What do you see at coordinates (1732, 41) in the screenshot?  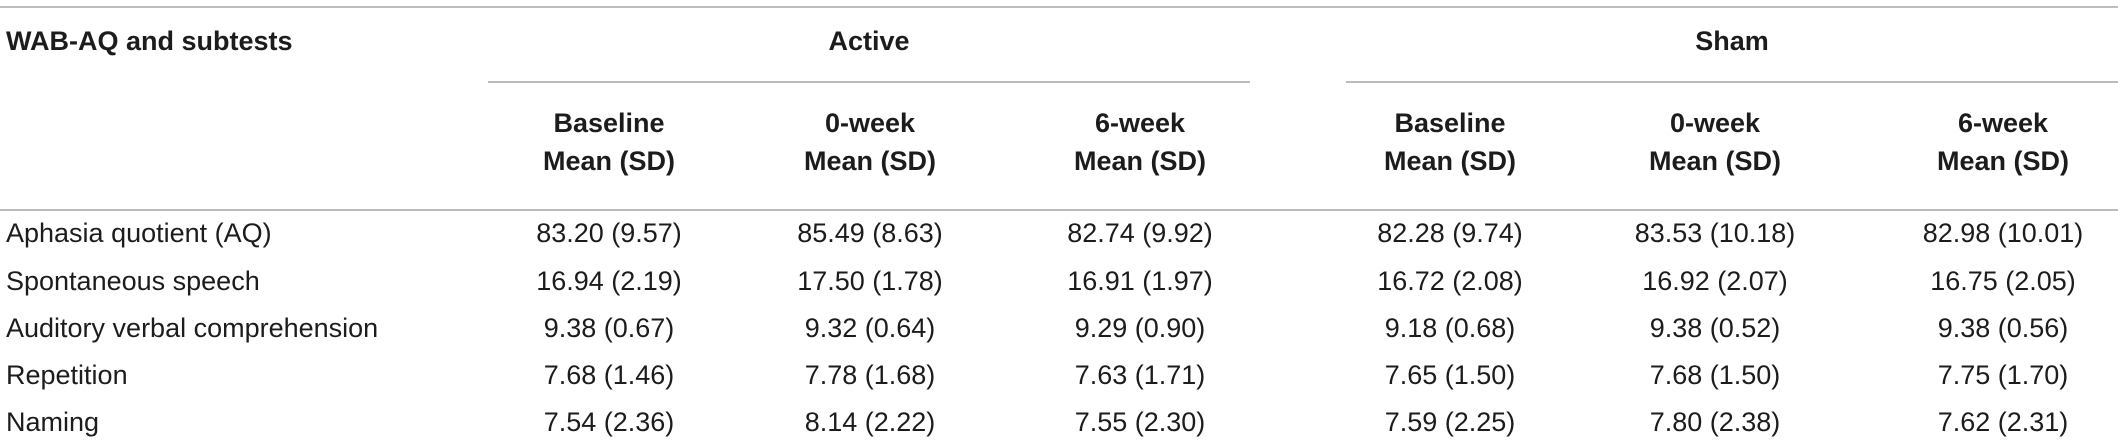 I see `group-header-sham: Sham` at bounding box center [1732, 41].